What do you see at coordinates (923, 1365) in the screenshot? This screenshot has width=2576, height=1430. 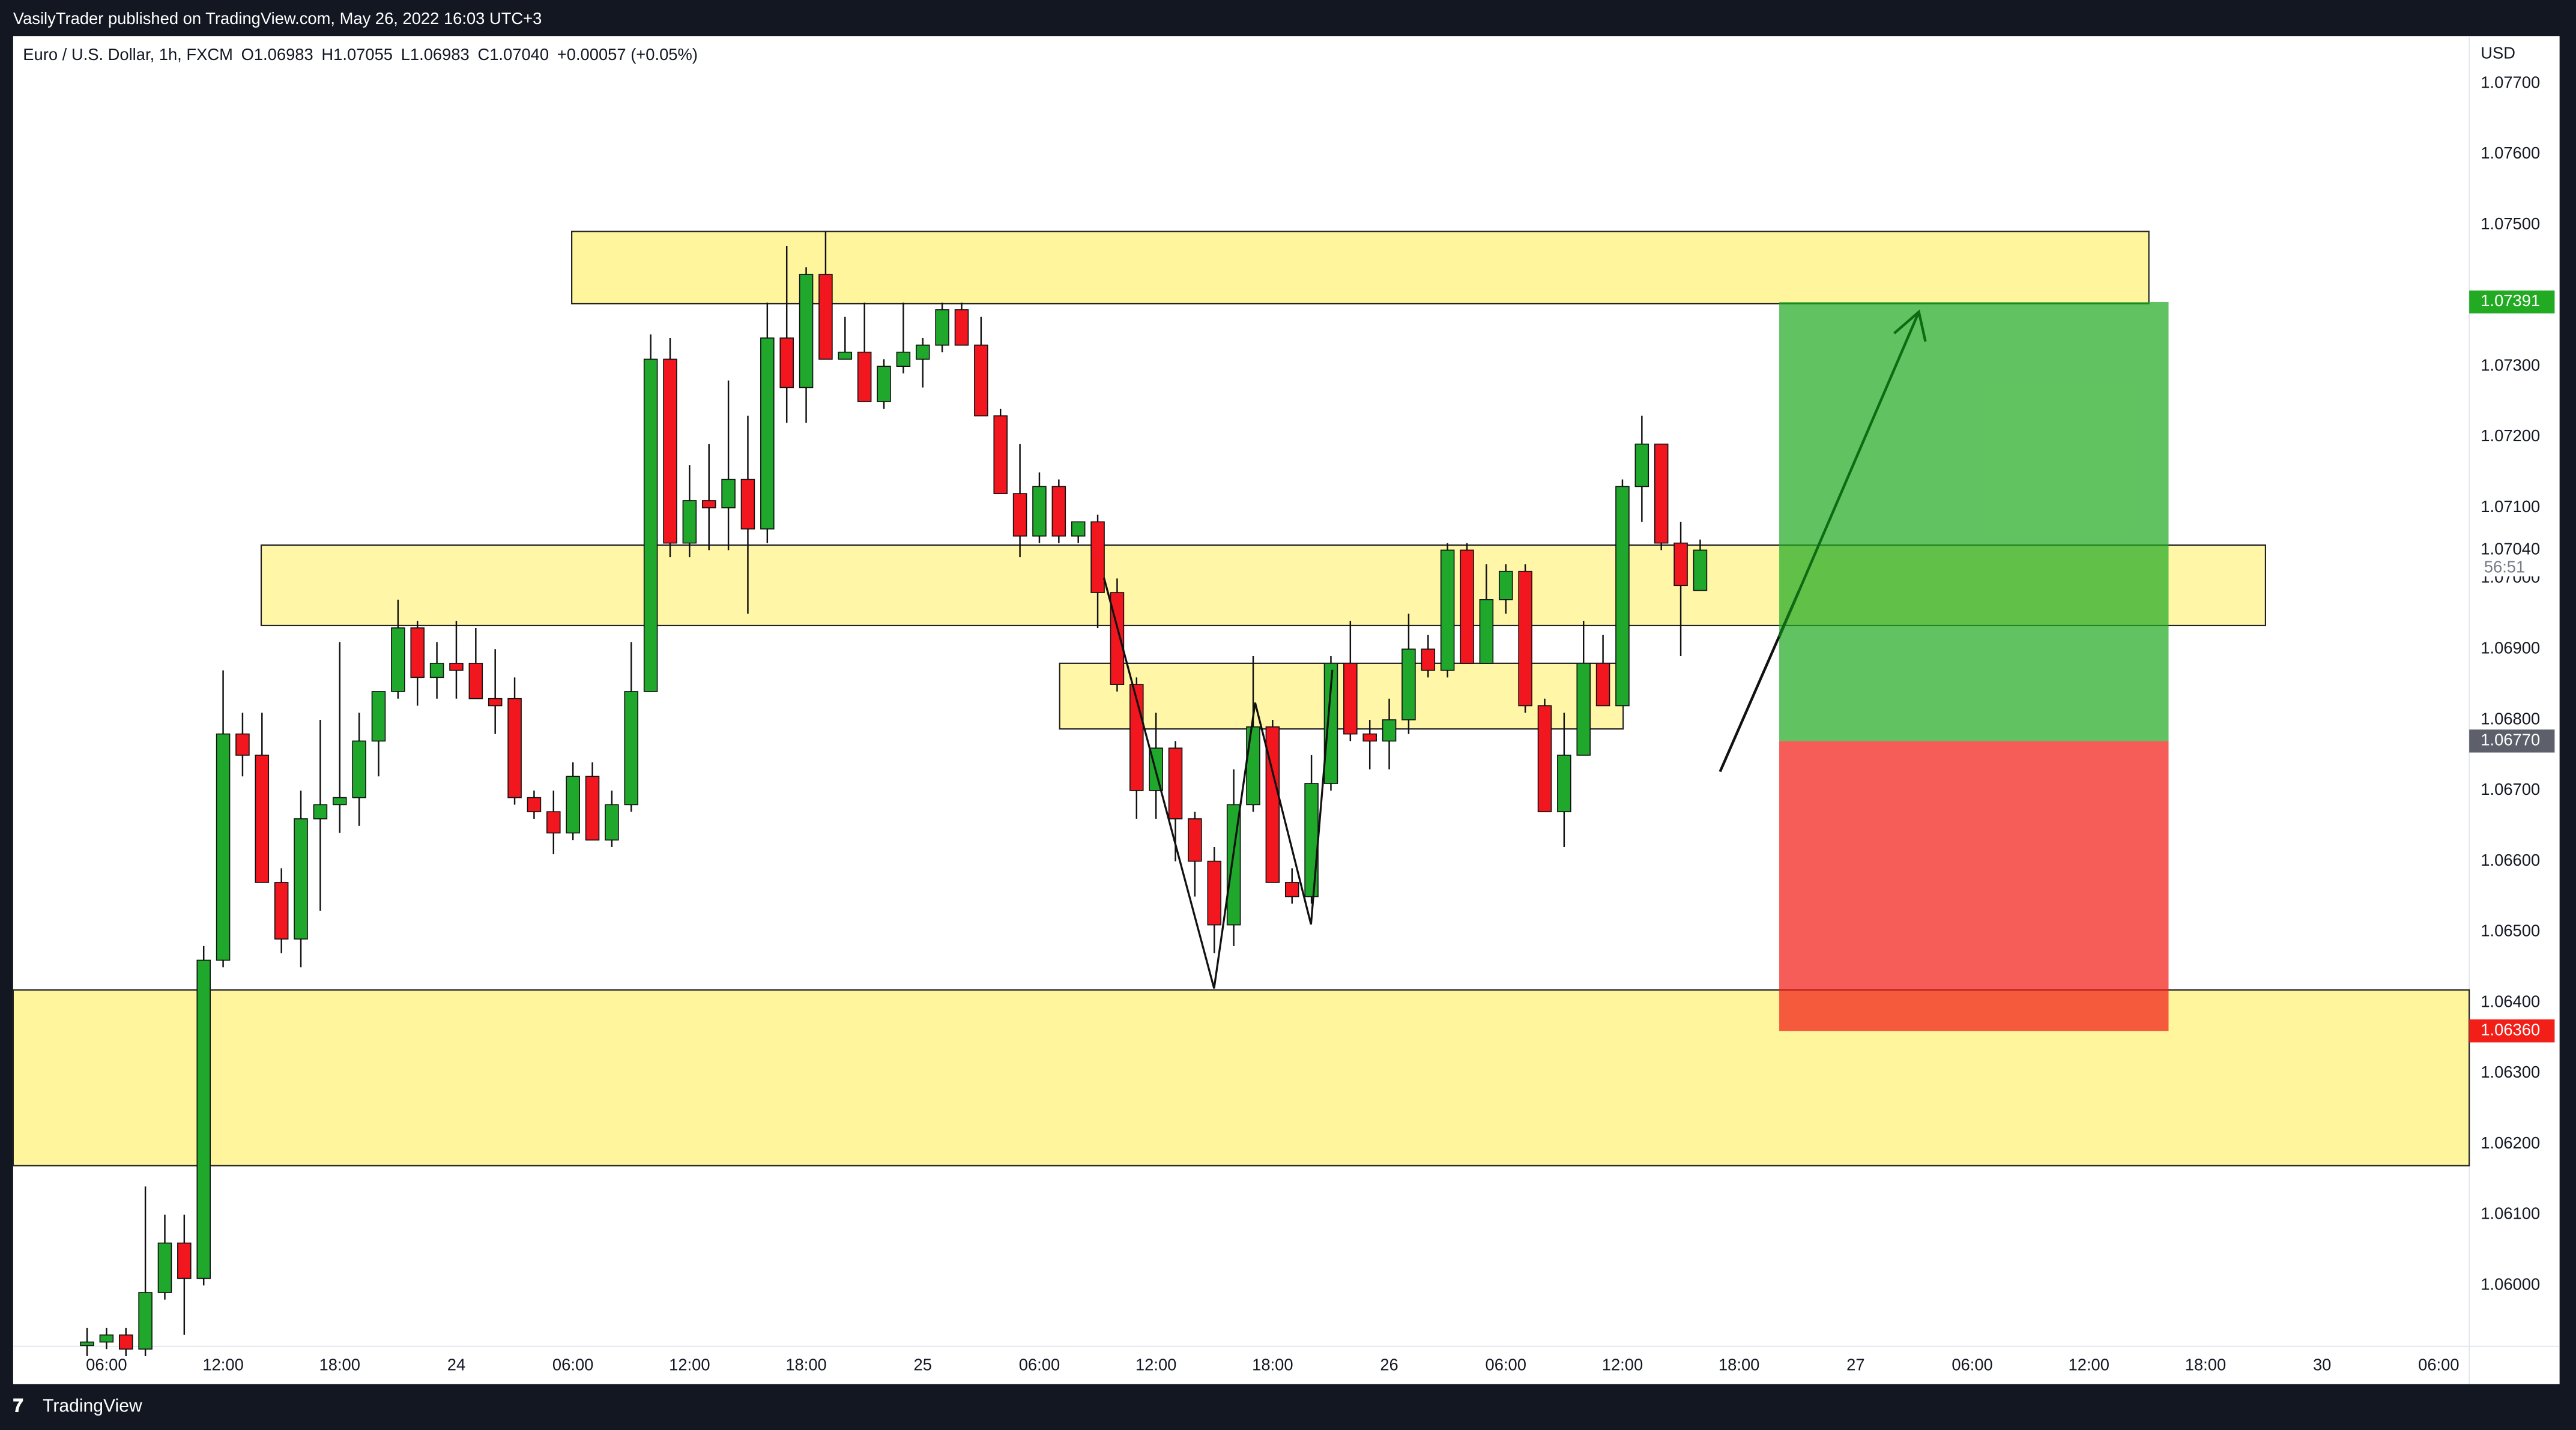 I see `x-tick-label: 25` at bounding box center [923, 1365].